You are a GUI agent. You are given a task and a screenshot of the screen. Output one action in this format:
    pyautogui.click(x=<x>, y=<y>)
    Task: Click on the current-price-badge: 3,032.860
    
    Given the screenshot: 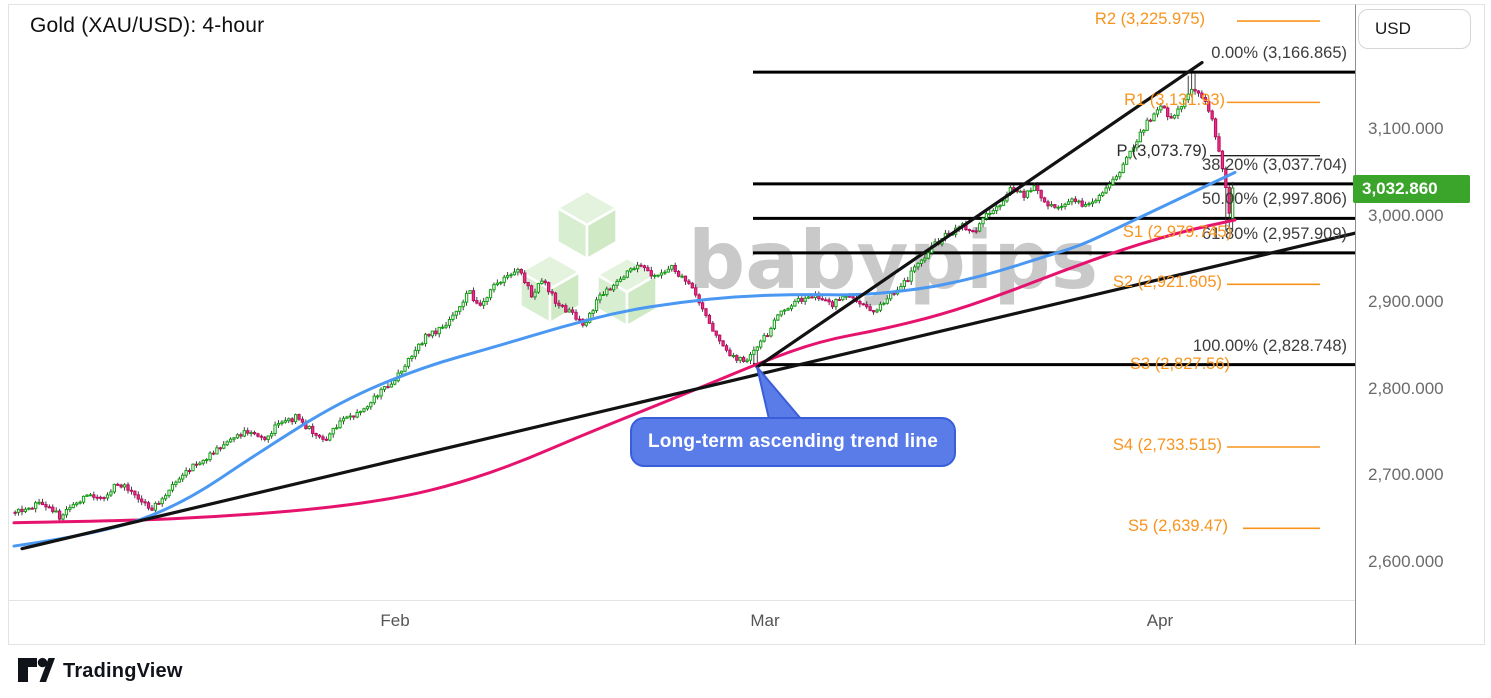 What is the action you would take?
    pyautogui.click(x=1411, y=189)
    